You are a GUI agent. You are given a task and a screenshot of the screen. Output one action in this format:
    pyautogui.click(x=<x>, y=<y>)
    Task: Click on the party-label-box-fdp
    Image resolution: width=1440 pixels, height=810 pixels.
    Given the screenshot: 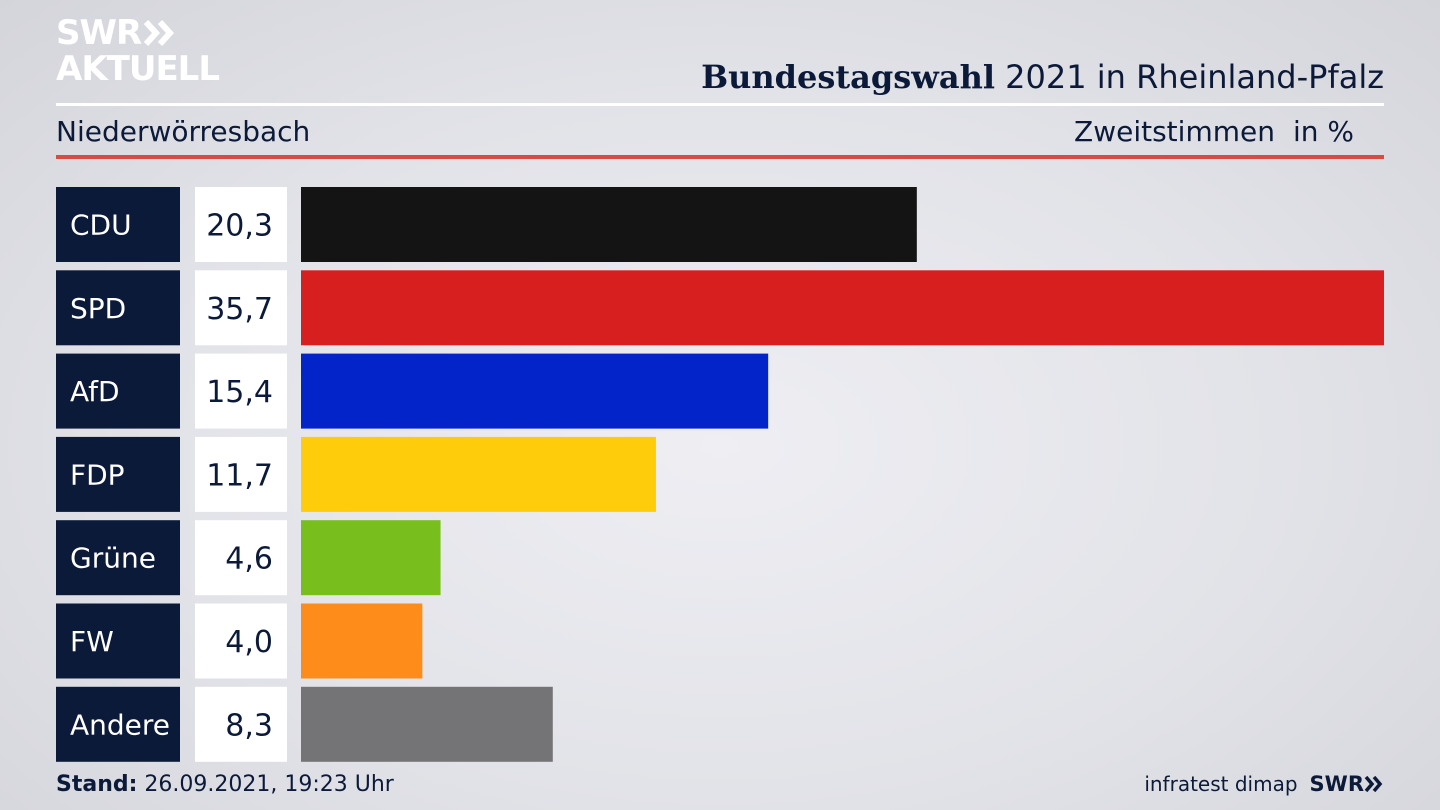 What is the action you would take?
    pyautogui.click(x=118, y=474)
    